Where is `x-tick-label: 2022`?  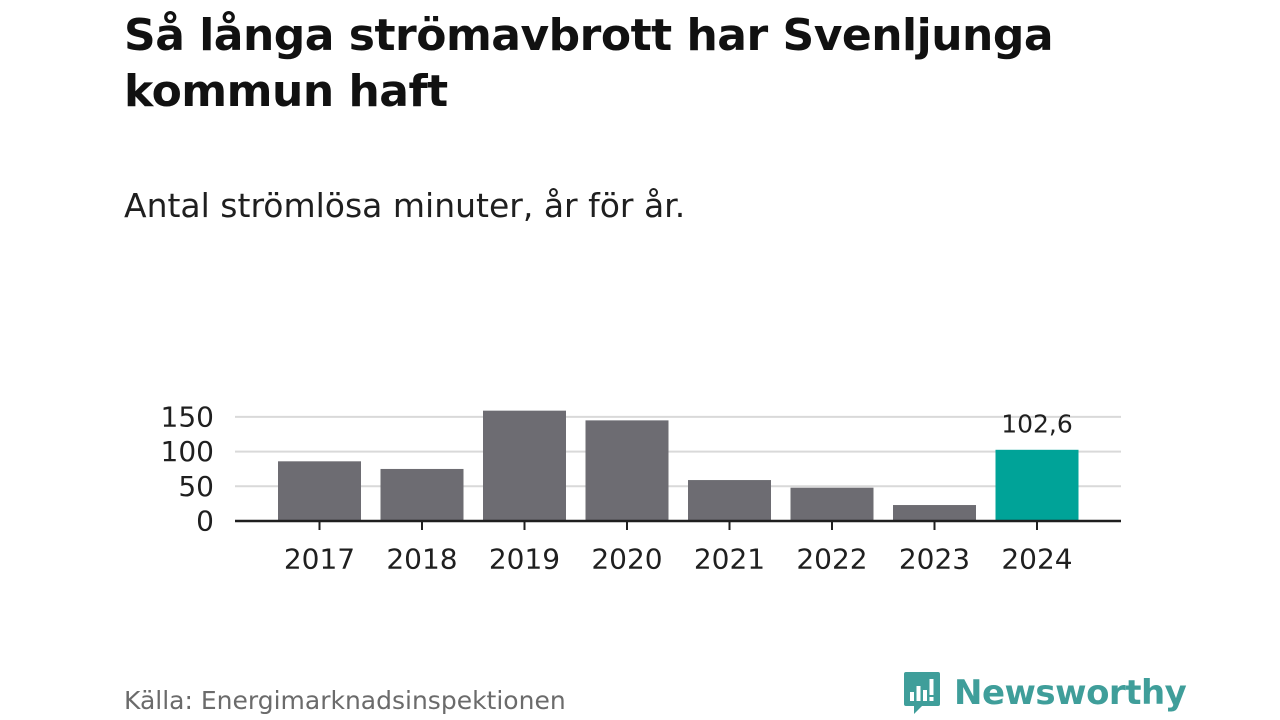
x-tick-label: 2022 is located at coordinates (831, 559).